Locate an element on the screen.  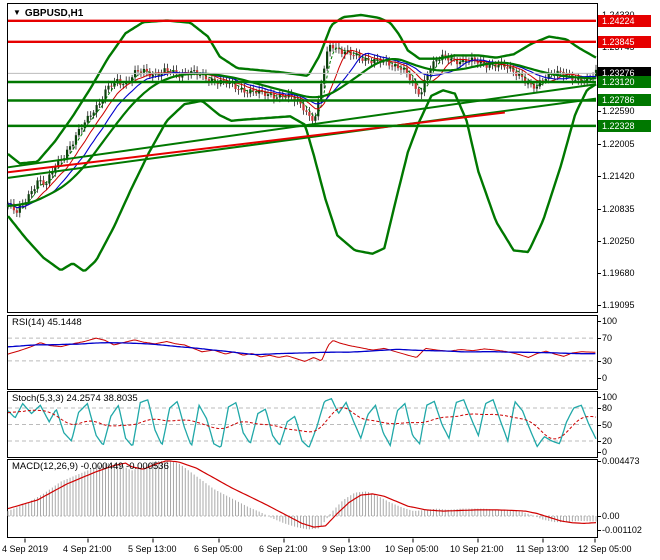
support-price-badge: 1.23120 is located at coordinates (624, 81).